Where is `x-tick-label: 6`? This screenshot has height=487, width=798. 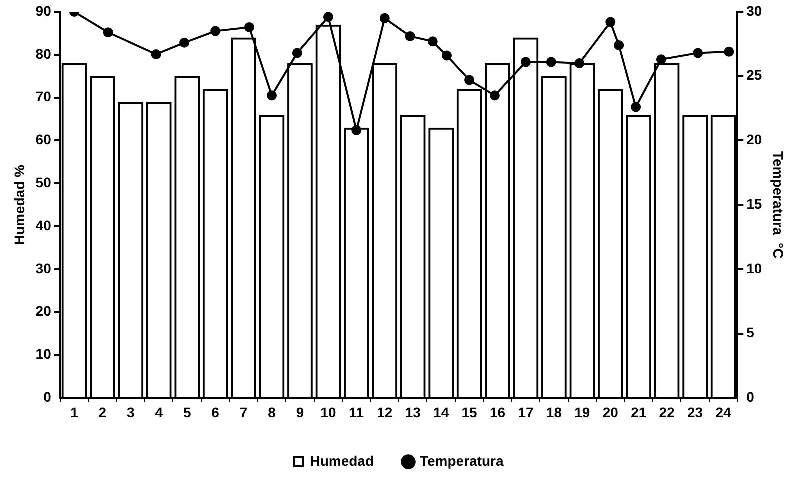
x-tick-label: 6 is located at coordinates (216, 412).